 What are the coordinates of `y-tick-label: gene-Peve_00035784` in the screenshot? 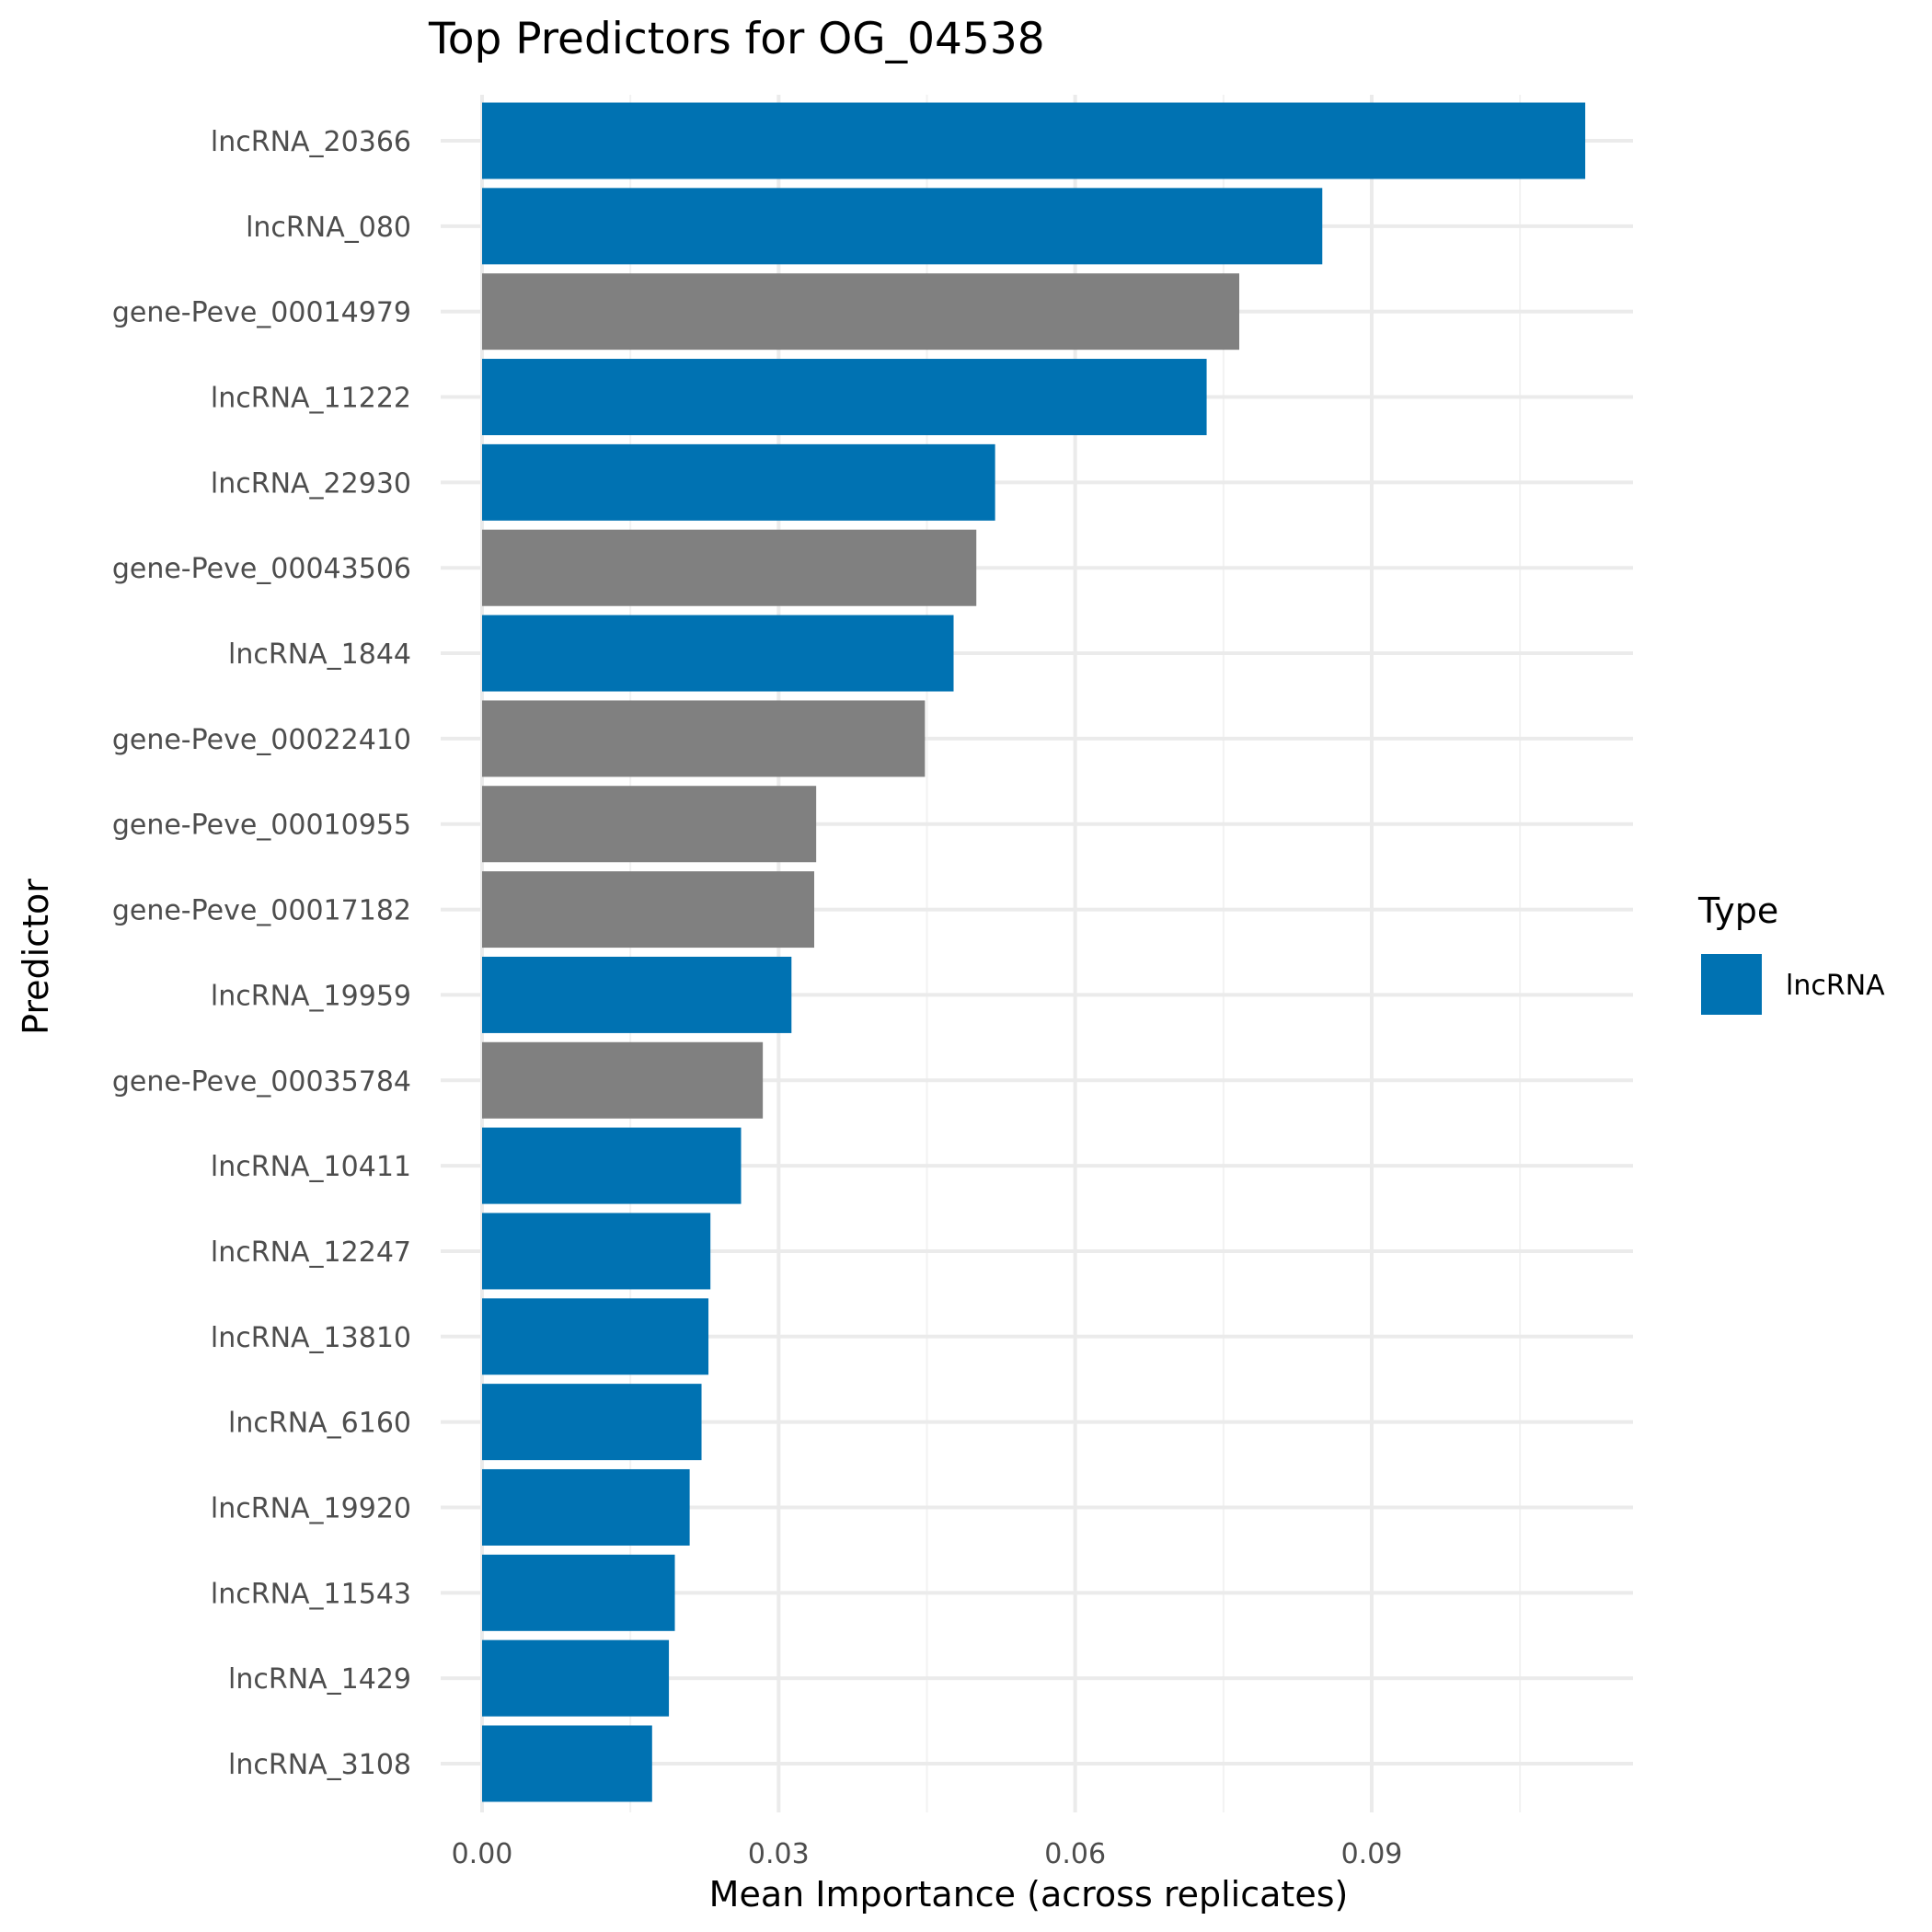 It's located at (261, 1081).